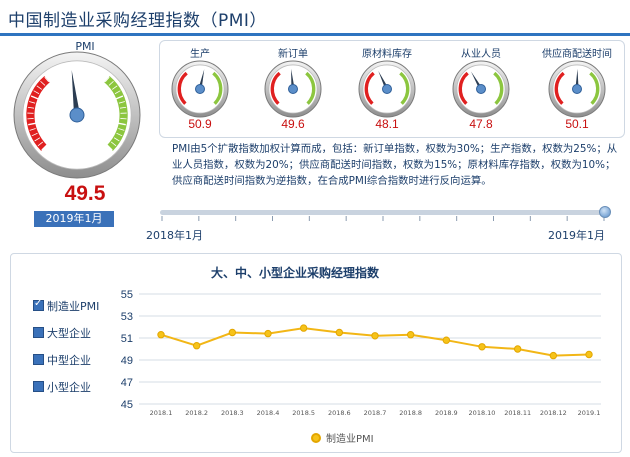 This screenshot has width=630, height=457. I want to click on time-slider-track, so click(383, 212).